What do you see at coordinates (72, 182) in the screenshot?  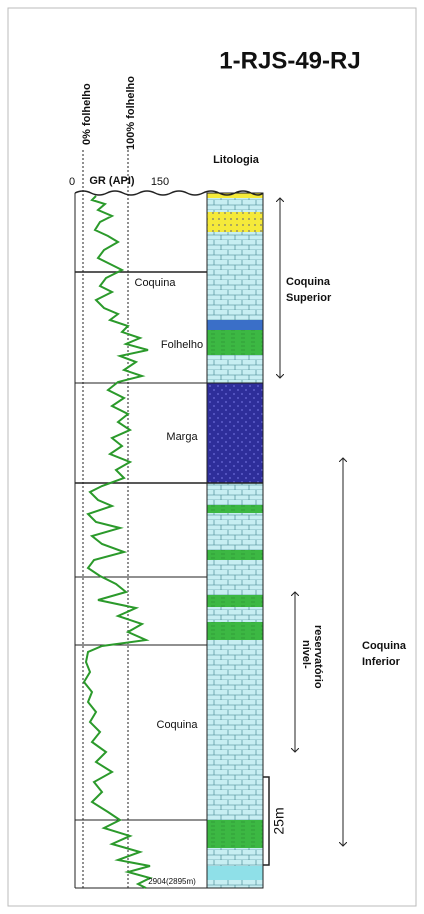 I see `gr-min: 0` at bounding box center [72, 182].